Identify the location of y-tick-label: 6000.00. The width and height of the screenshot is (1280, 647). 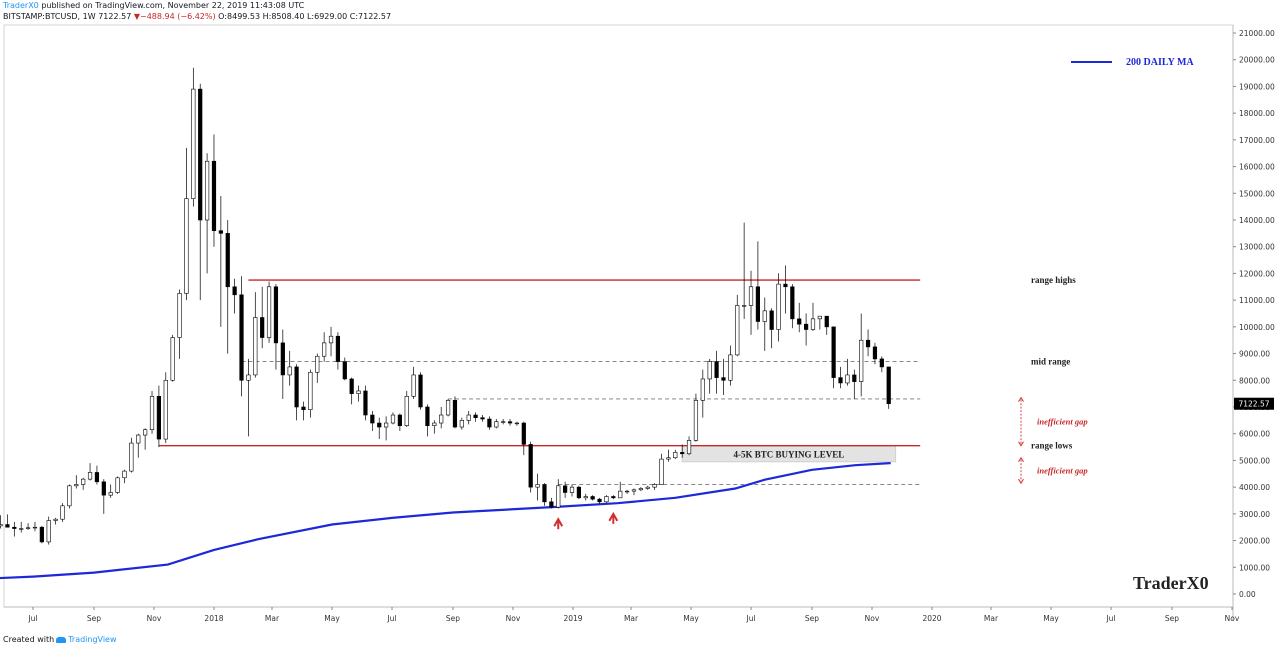
(1254, 434).